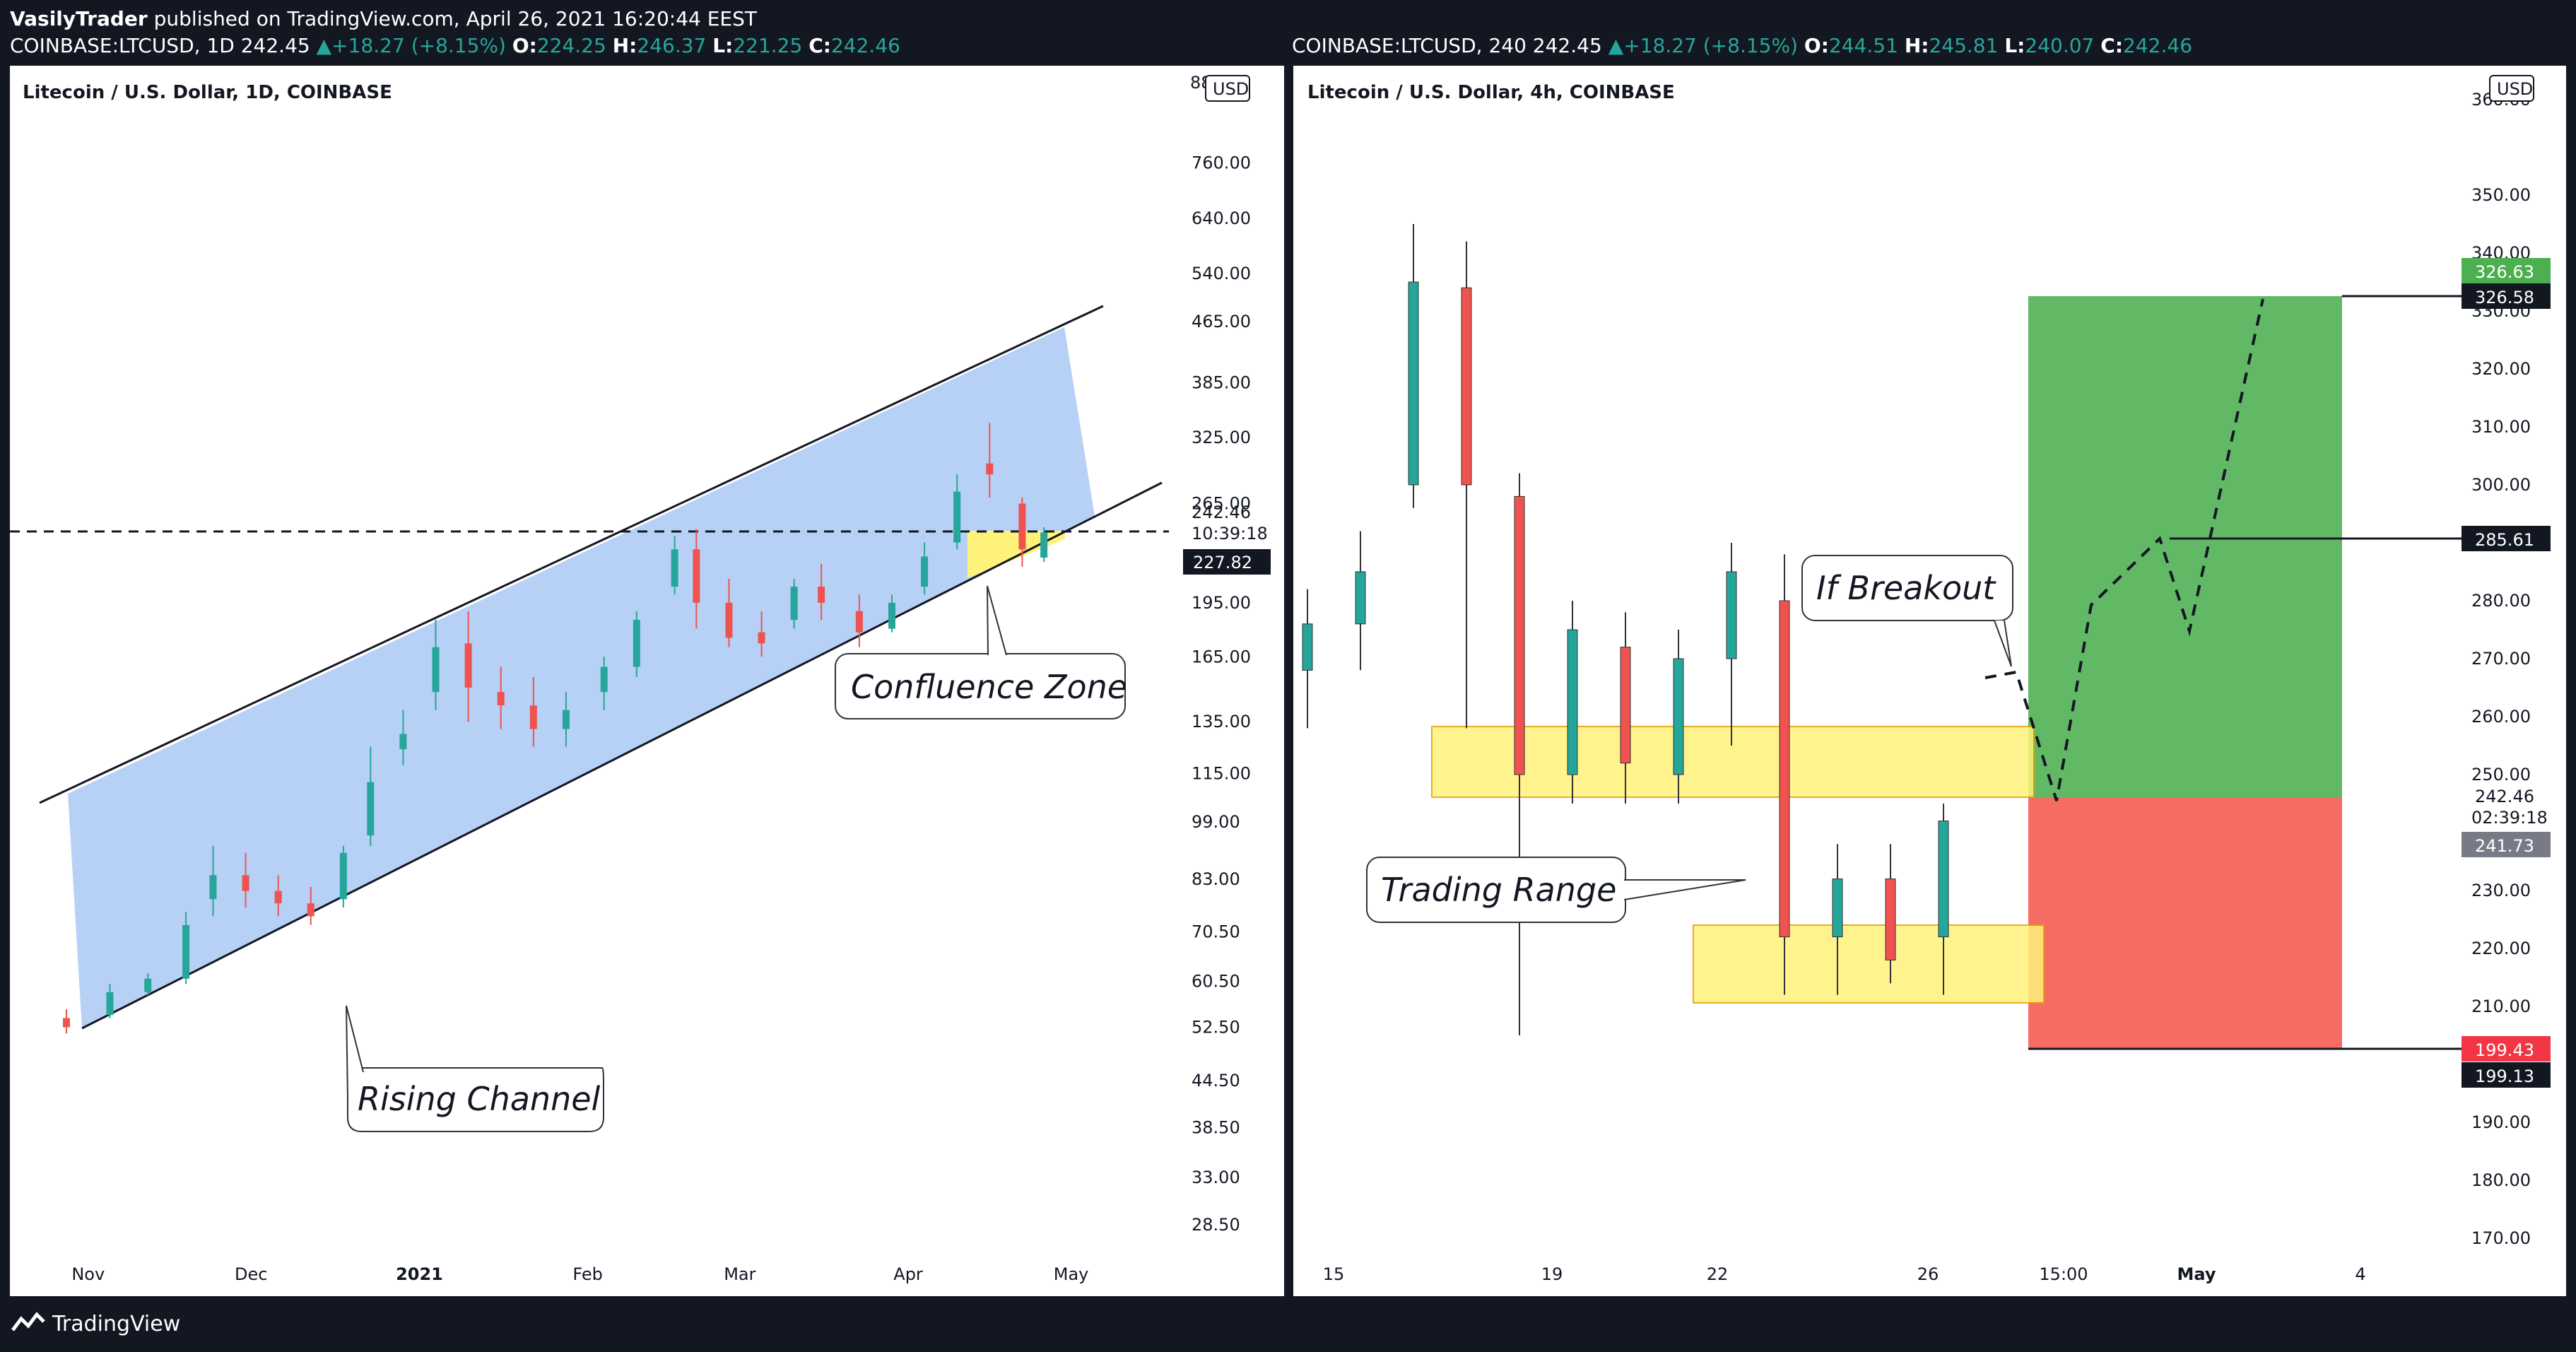  What do you see at coordinates (1863, 46) in the screenshot?
I see `right-open: 244.51` at bounding box center [1863, 46].